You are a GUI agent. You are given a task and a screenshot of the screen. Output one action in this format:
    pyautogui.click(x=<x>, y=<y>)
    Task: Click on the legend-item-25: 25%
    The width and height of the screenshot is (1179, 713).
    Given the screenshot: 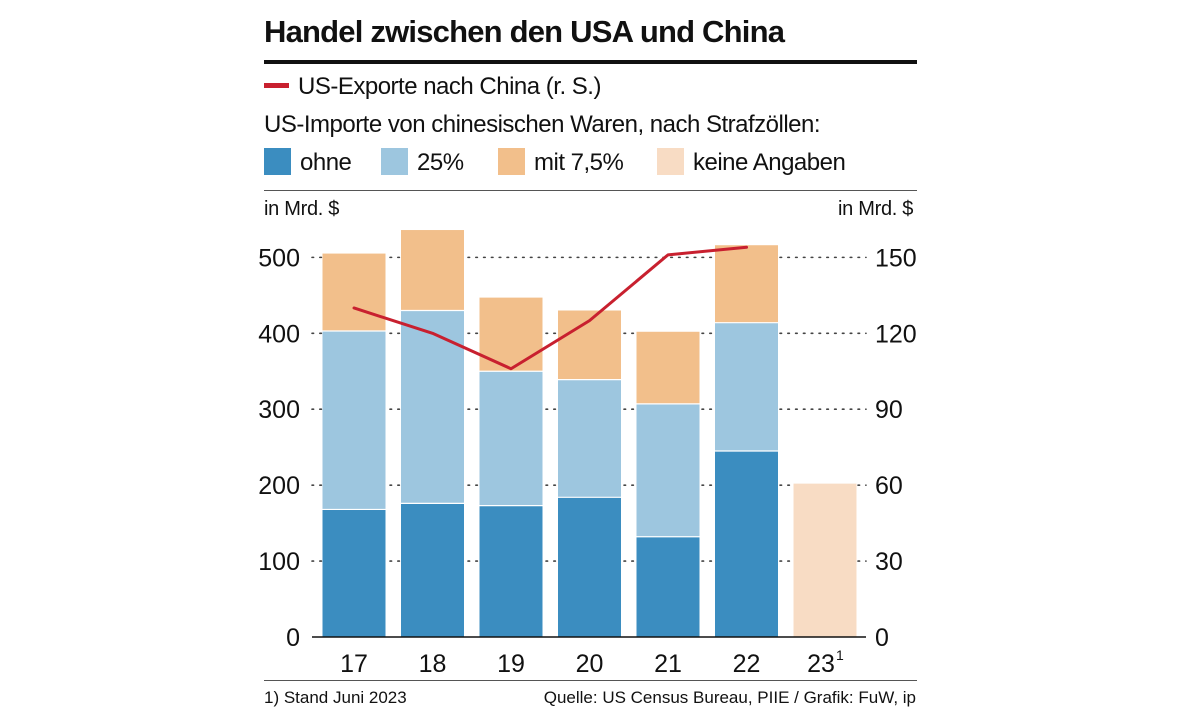 What is the action you would take?
    pyautogui.click(x=422, y=163)
    